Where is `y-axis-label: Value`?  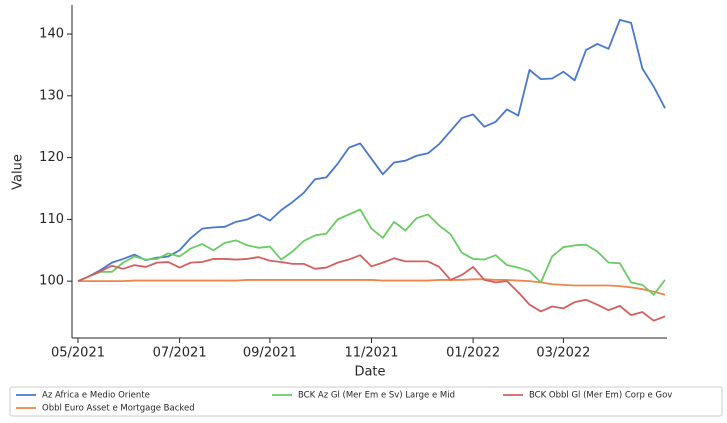 y-axis-label: Value is located at coordinates (18, 172).